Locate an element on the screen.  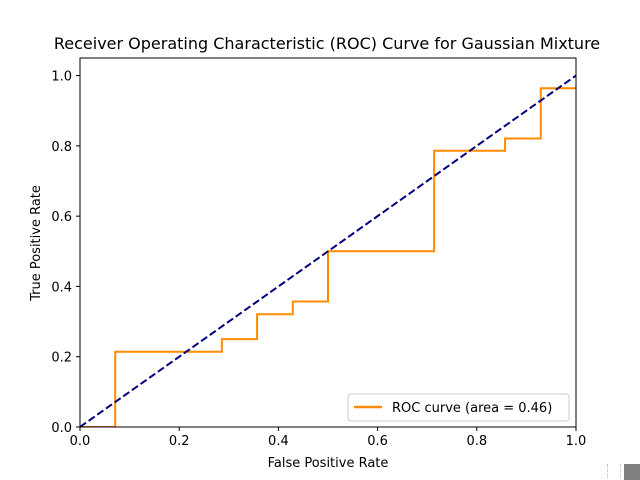
y-tick-label: 0.6 is located at coordinates (61, 217).